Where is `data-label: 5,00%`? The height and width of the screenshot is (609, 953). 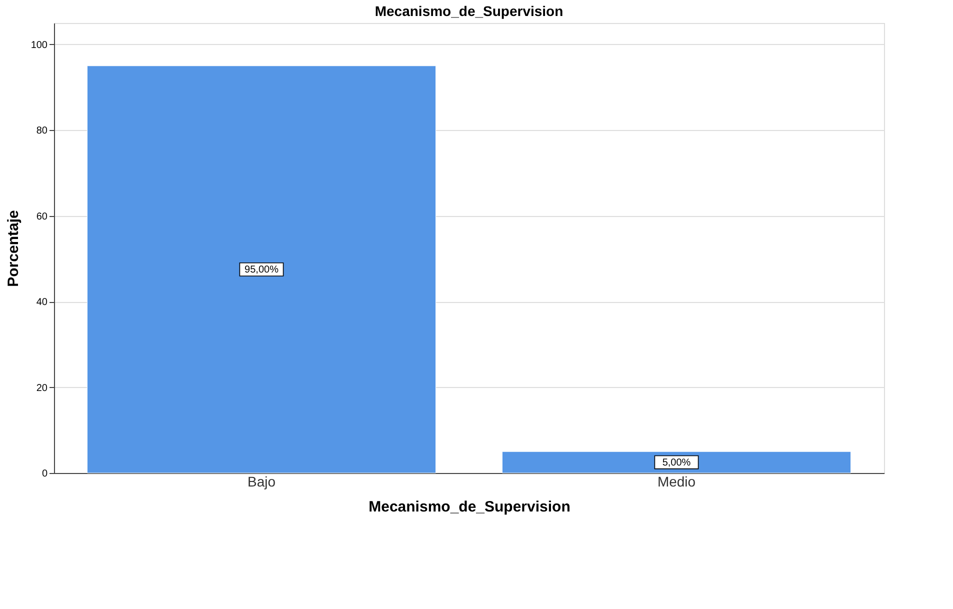
data-label: 5,00% is located at coordinates (676, 462).